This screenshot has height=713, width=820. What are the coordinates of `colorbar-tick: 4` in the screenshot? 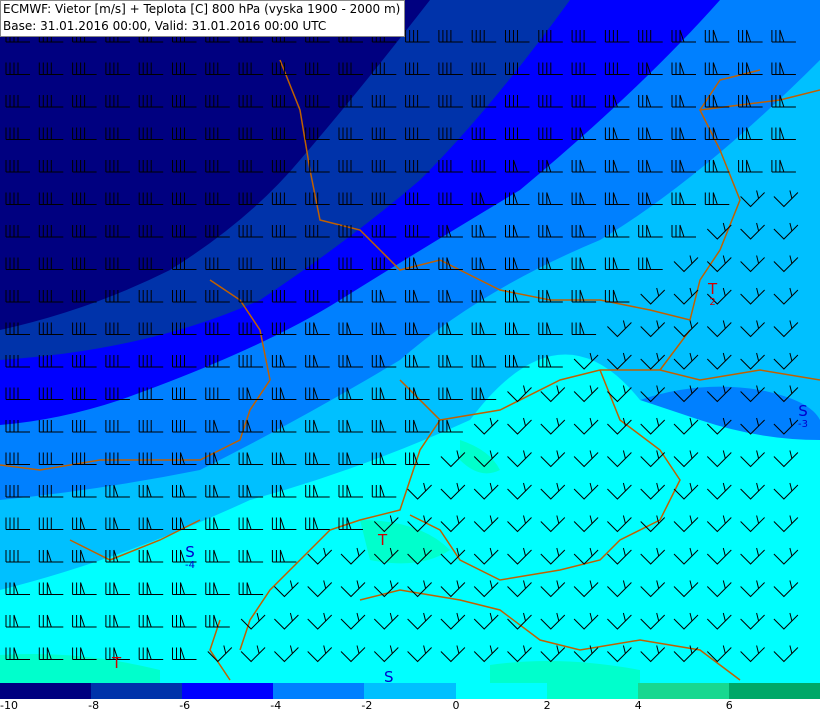 It's located at (638, 705).